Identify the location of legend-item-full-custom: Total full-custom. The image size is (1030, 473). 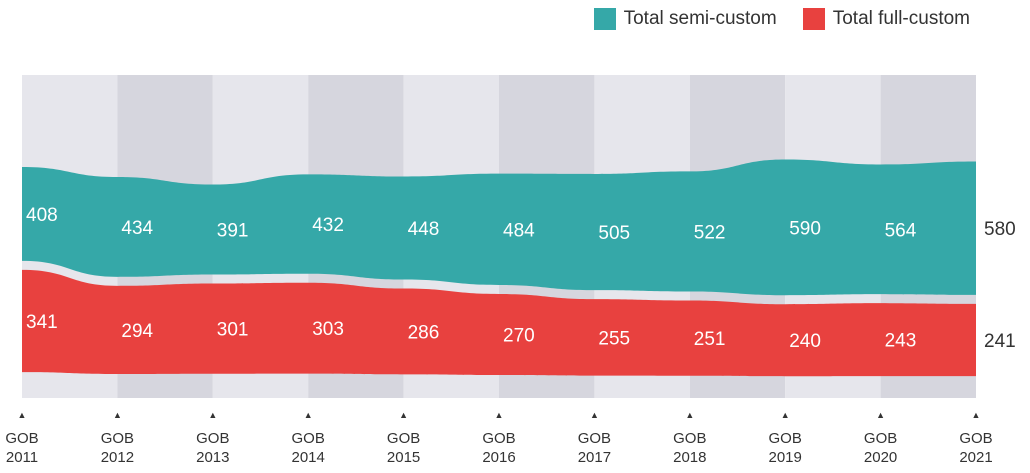
(886, 19).